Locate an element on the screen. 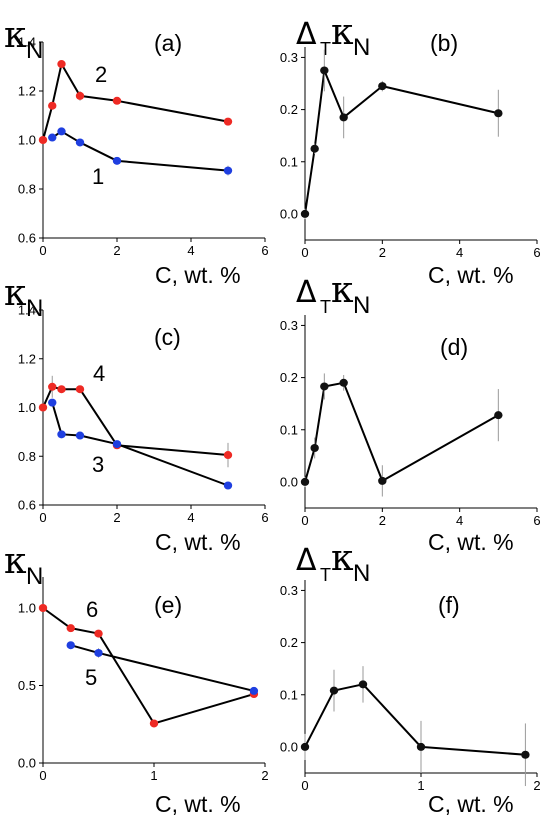 This screenshot has width=550, height=824. panel-c-plot-area: 0 2 4 6 0.6 0.8 1.0 1.2 1.4 4 3 is located at coordinates (143, 414).